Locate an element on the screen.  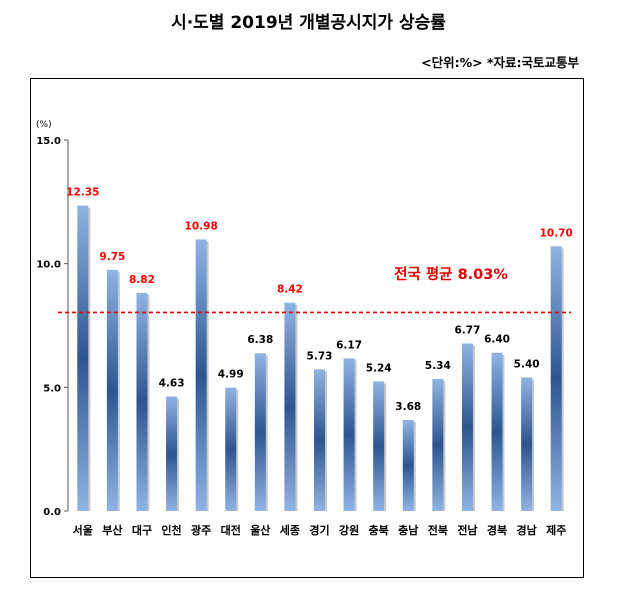
x-tick-label: 경남 is located at coordinates (526, 530).